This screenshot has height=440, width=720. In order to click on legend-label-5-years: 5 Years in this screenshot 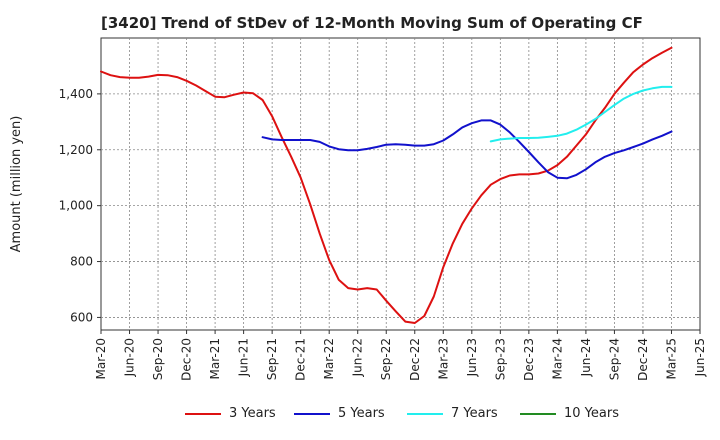, I will do `click(361, 413)`.